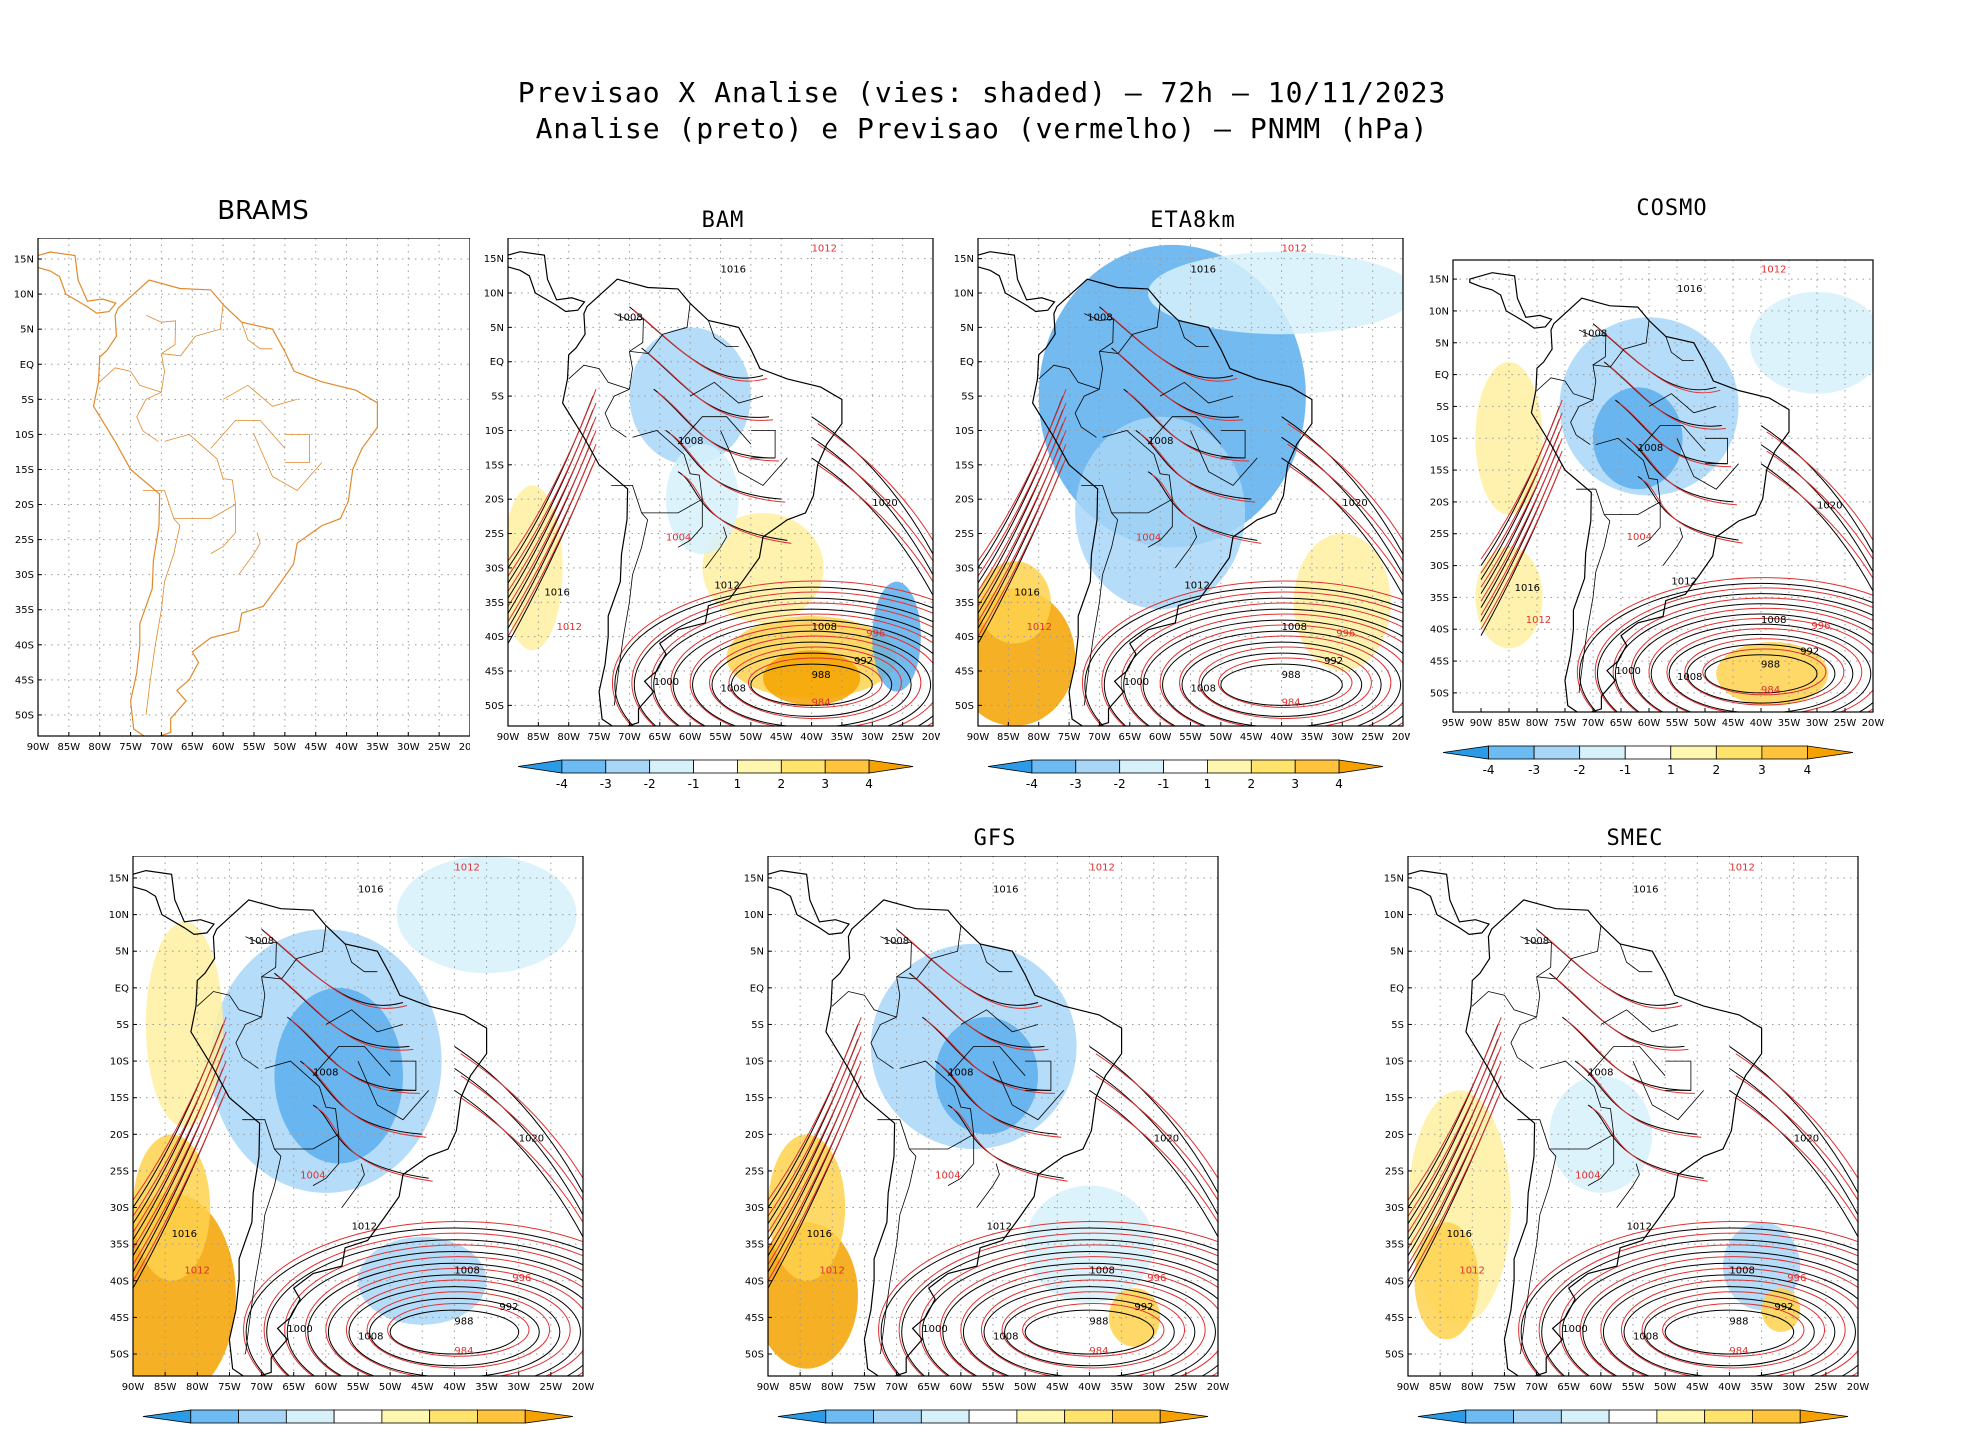 The image size is (1964, 1436). What do you see at coordinates (1166, 1139) in the screenshot?
I see `svg-text: 1020` at bounding box center [1166, 1139].